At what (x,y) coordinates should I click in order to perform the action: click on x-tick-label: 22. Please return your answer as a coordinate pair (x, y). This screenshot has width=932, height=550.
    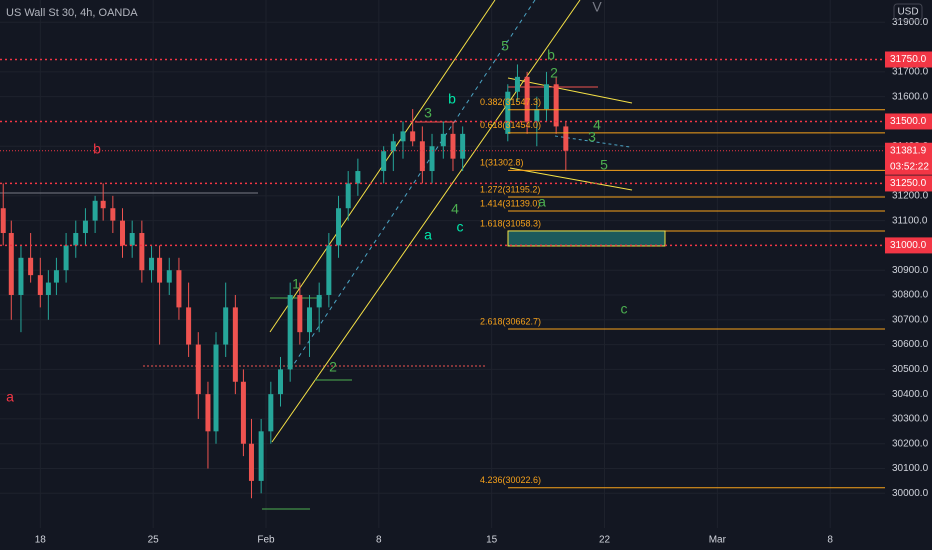
    Looking at the image, I should click on (605, 540).